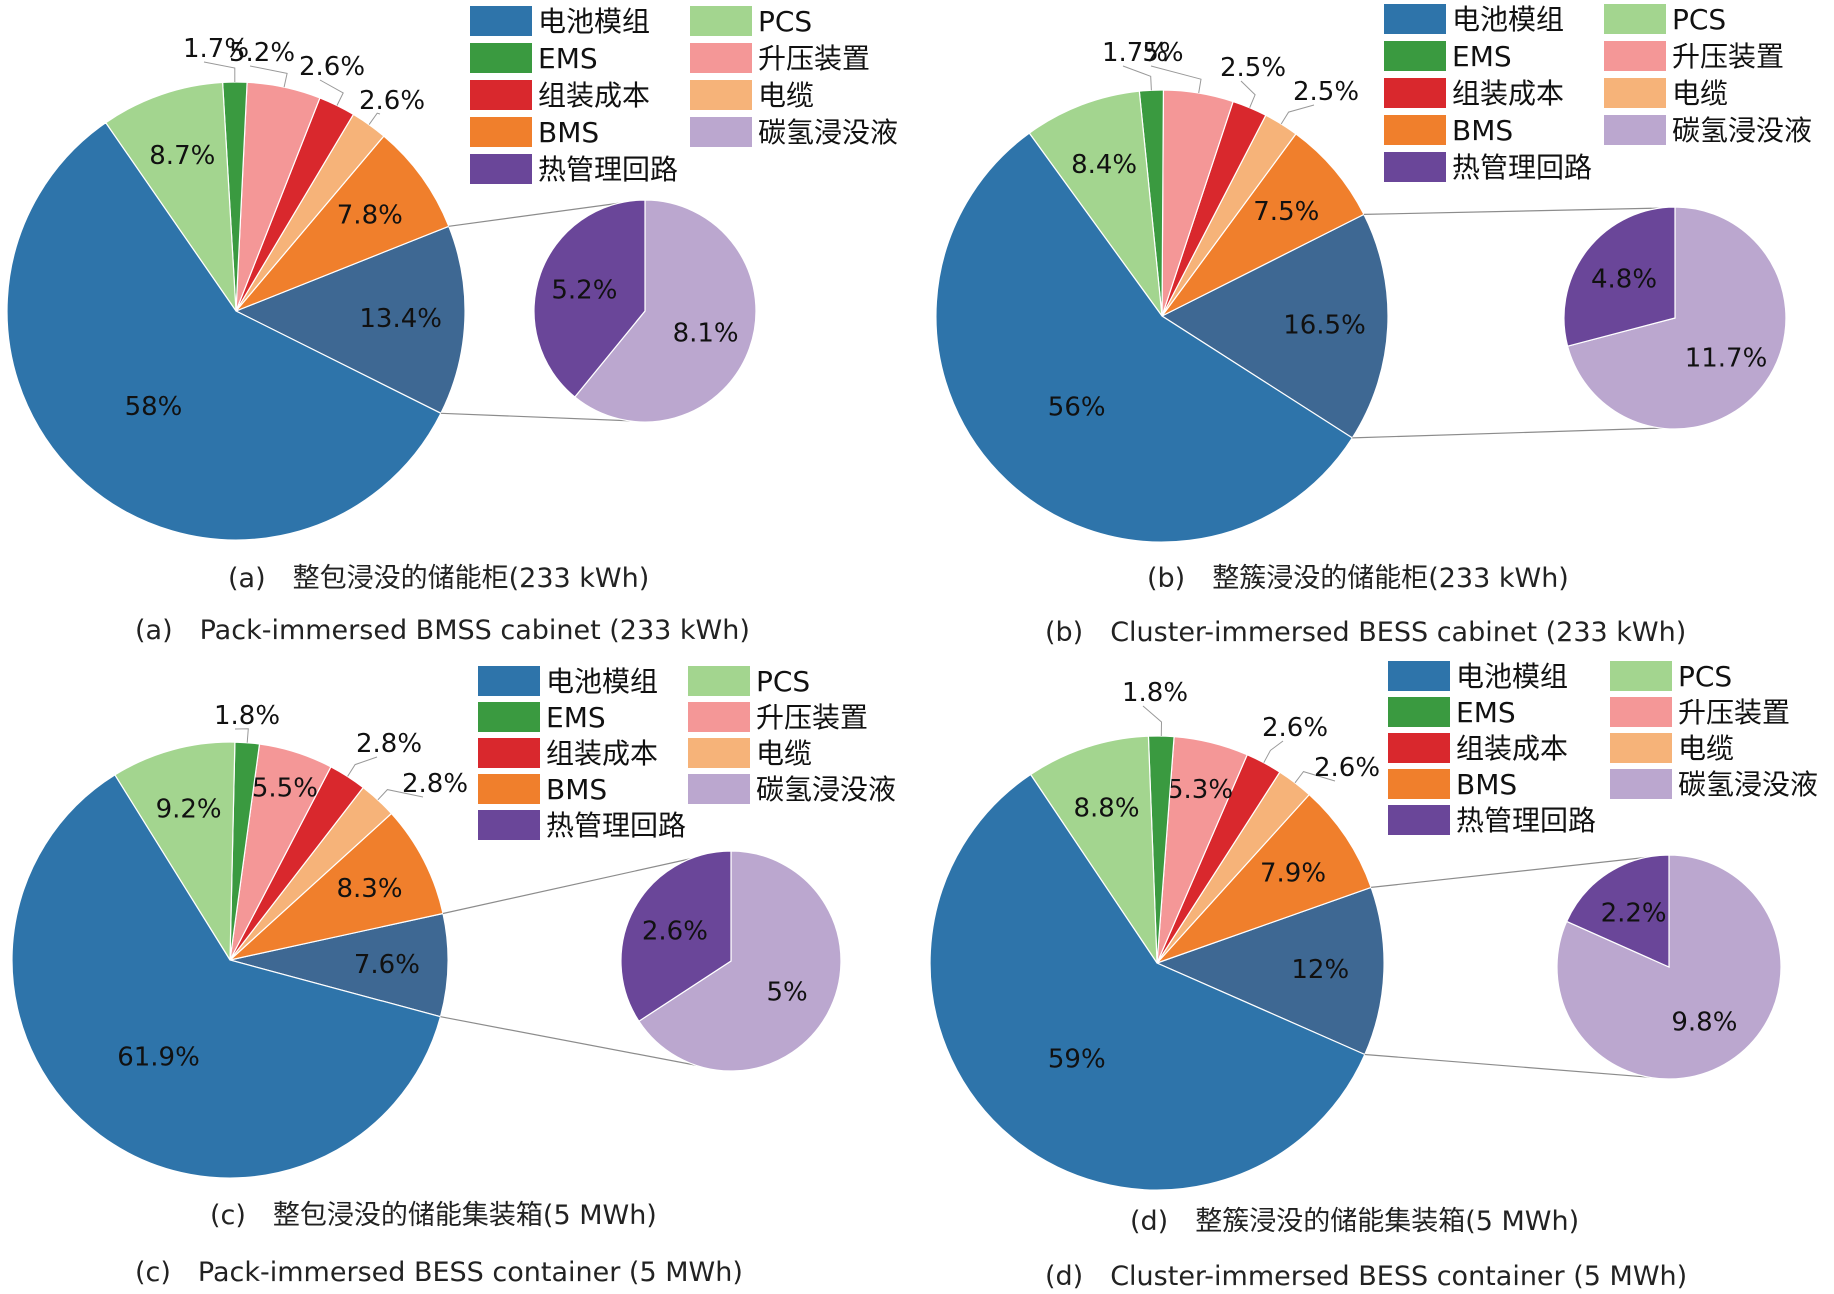 Image resolution: width=1834 pixels, height=1294 pixels. Describe the element at coordinates (1726, 358) in the screenshot. I see `sub-label-hydrocarbon-fluid: 11.7%` at that location.